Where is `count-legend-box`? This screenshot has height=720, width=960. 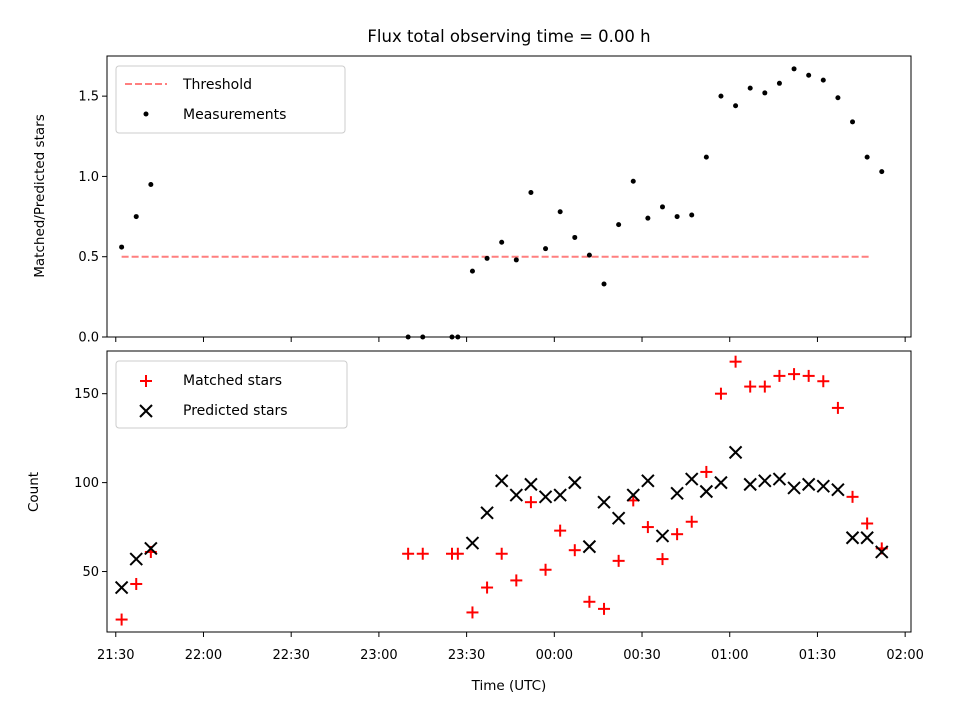
count-legend-box is located at coordinates (231, 394).